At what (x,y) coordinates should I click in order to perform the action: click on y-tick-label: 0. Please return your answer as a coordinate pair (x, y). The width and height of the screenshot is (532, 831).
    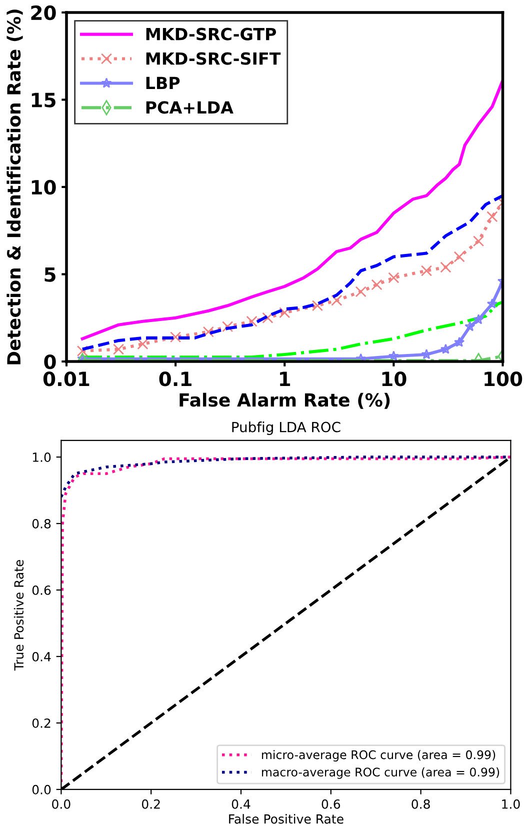
    Looking at the image, I should click on (50, 362).